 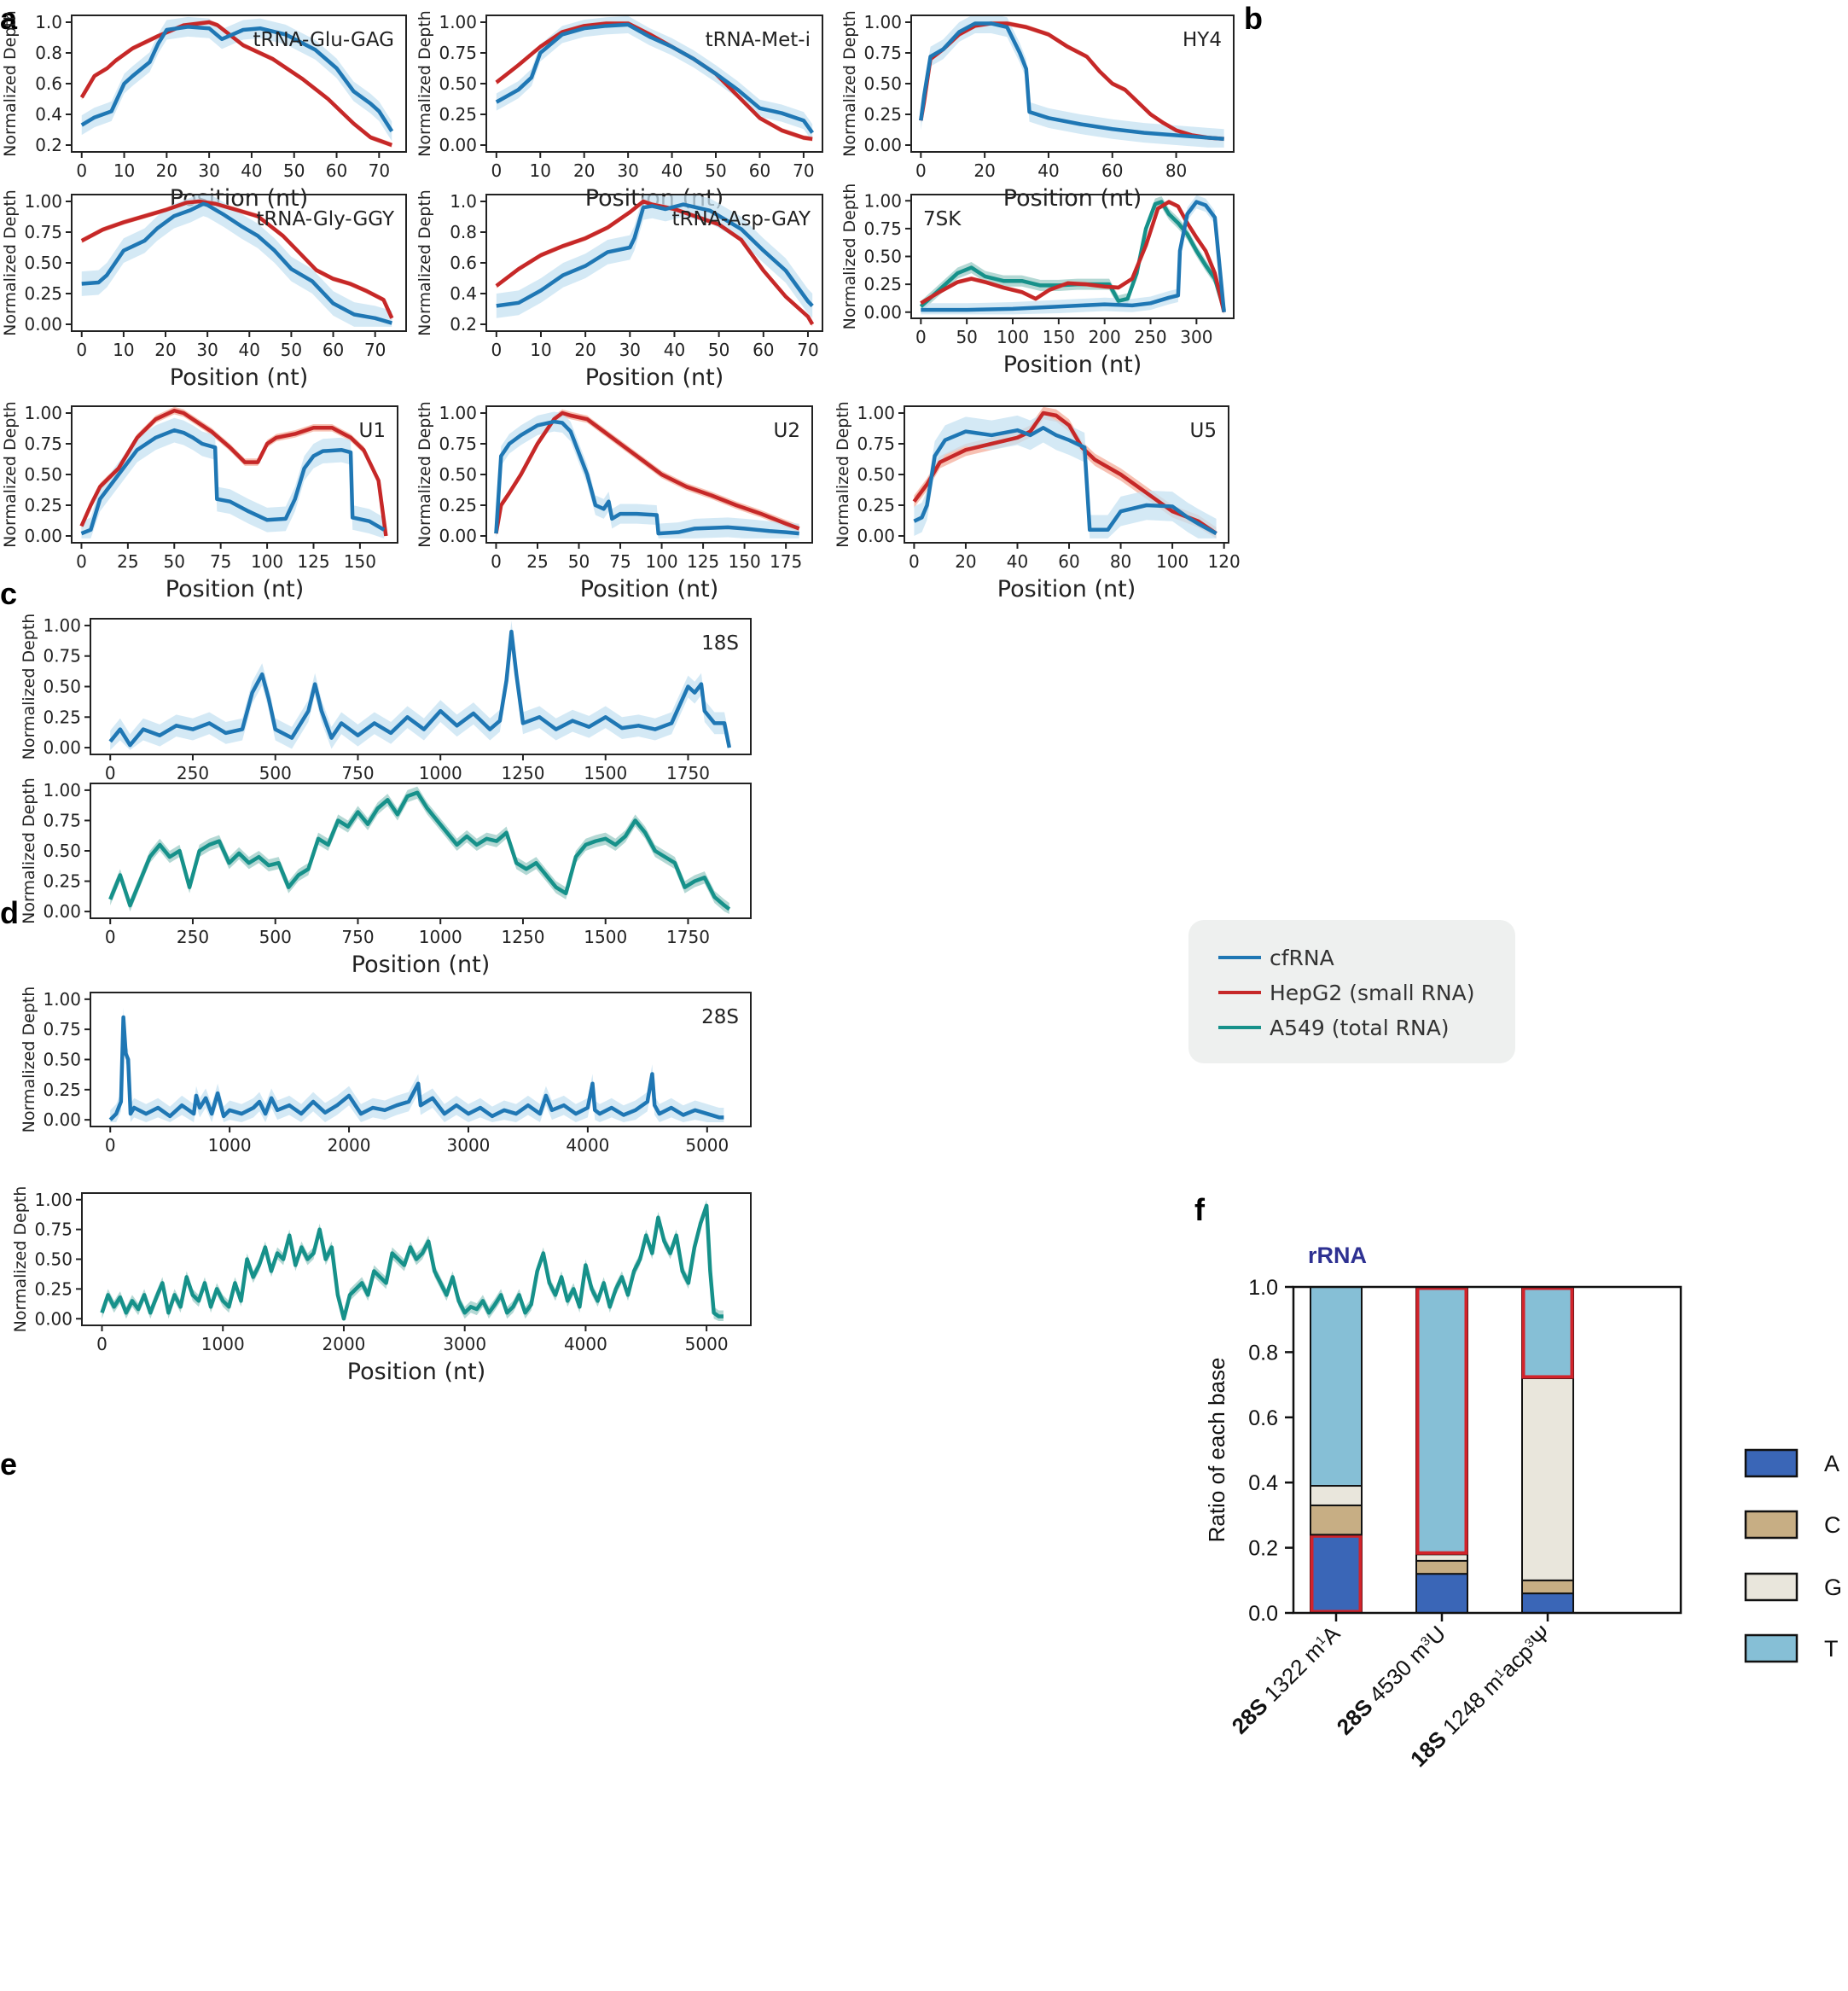 I want to click on x-tick-label: 5000, so click(x=707, y=1145).